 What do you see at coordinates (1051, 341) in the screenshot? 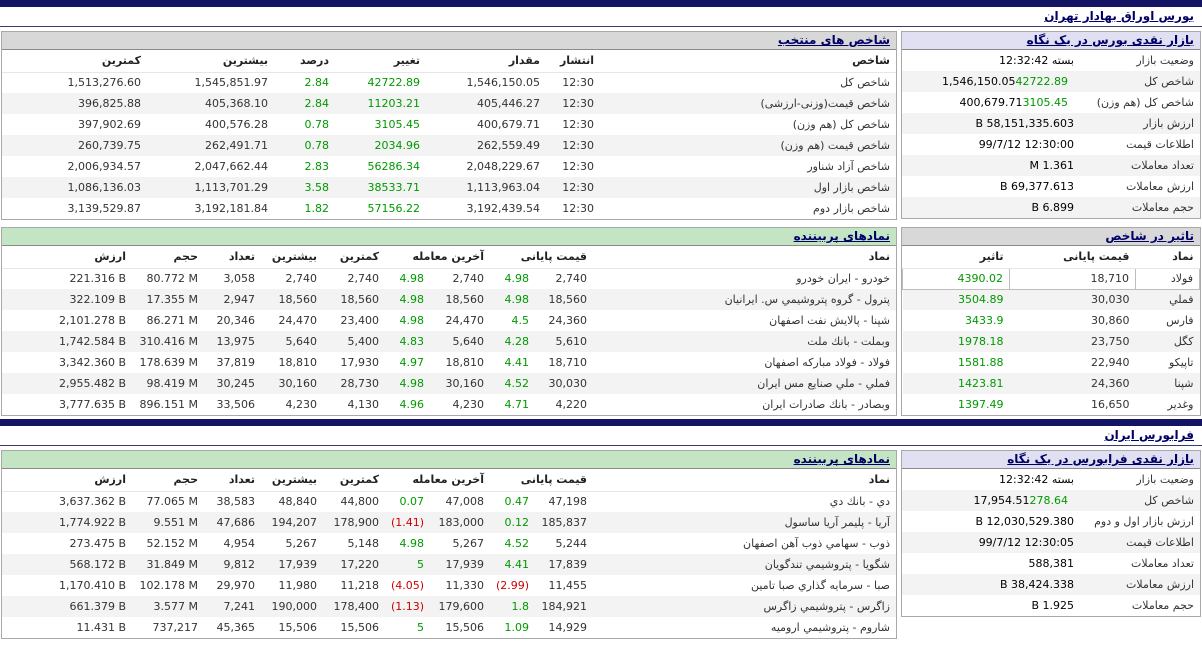
I see `table-row: کگل 23,750 1978.18` at bounding box center [1051, 341].